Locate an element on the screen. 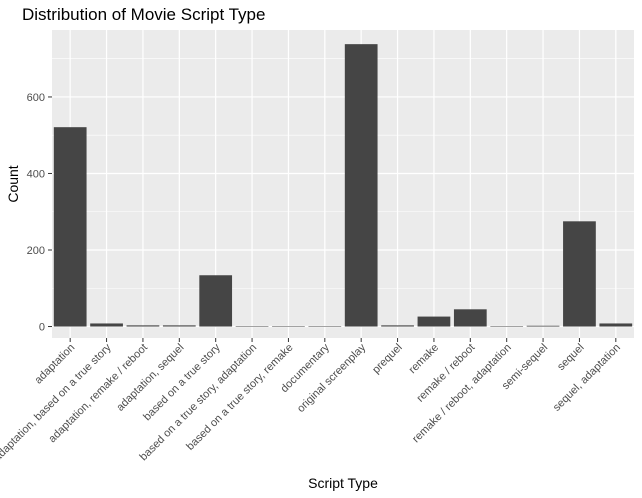 This screenshot has height=498, width=642. y-tick-label: 0 is located at coordinates (42, 328).